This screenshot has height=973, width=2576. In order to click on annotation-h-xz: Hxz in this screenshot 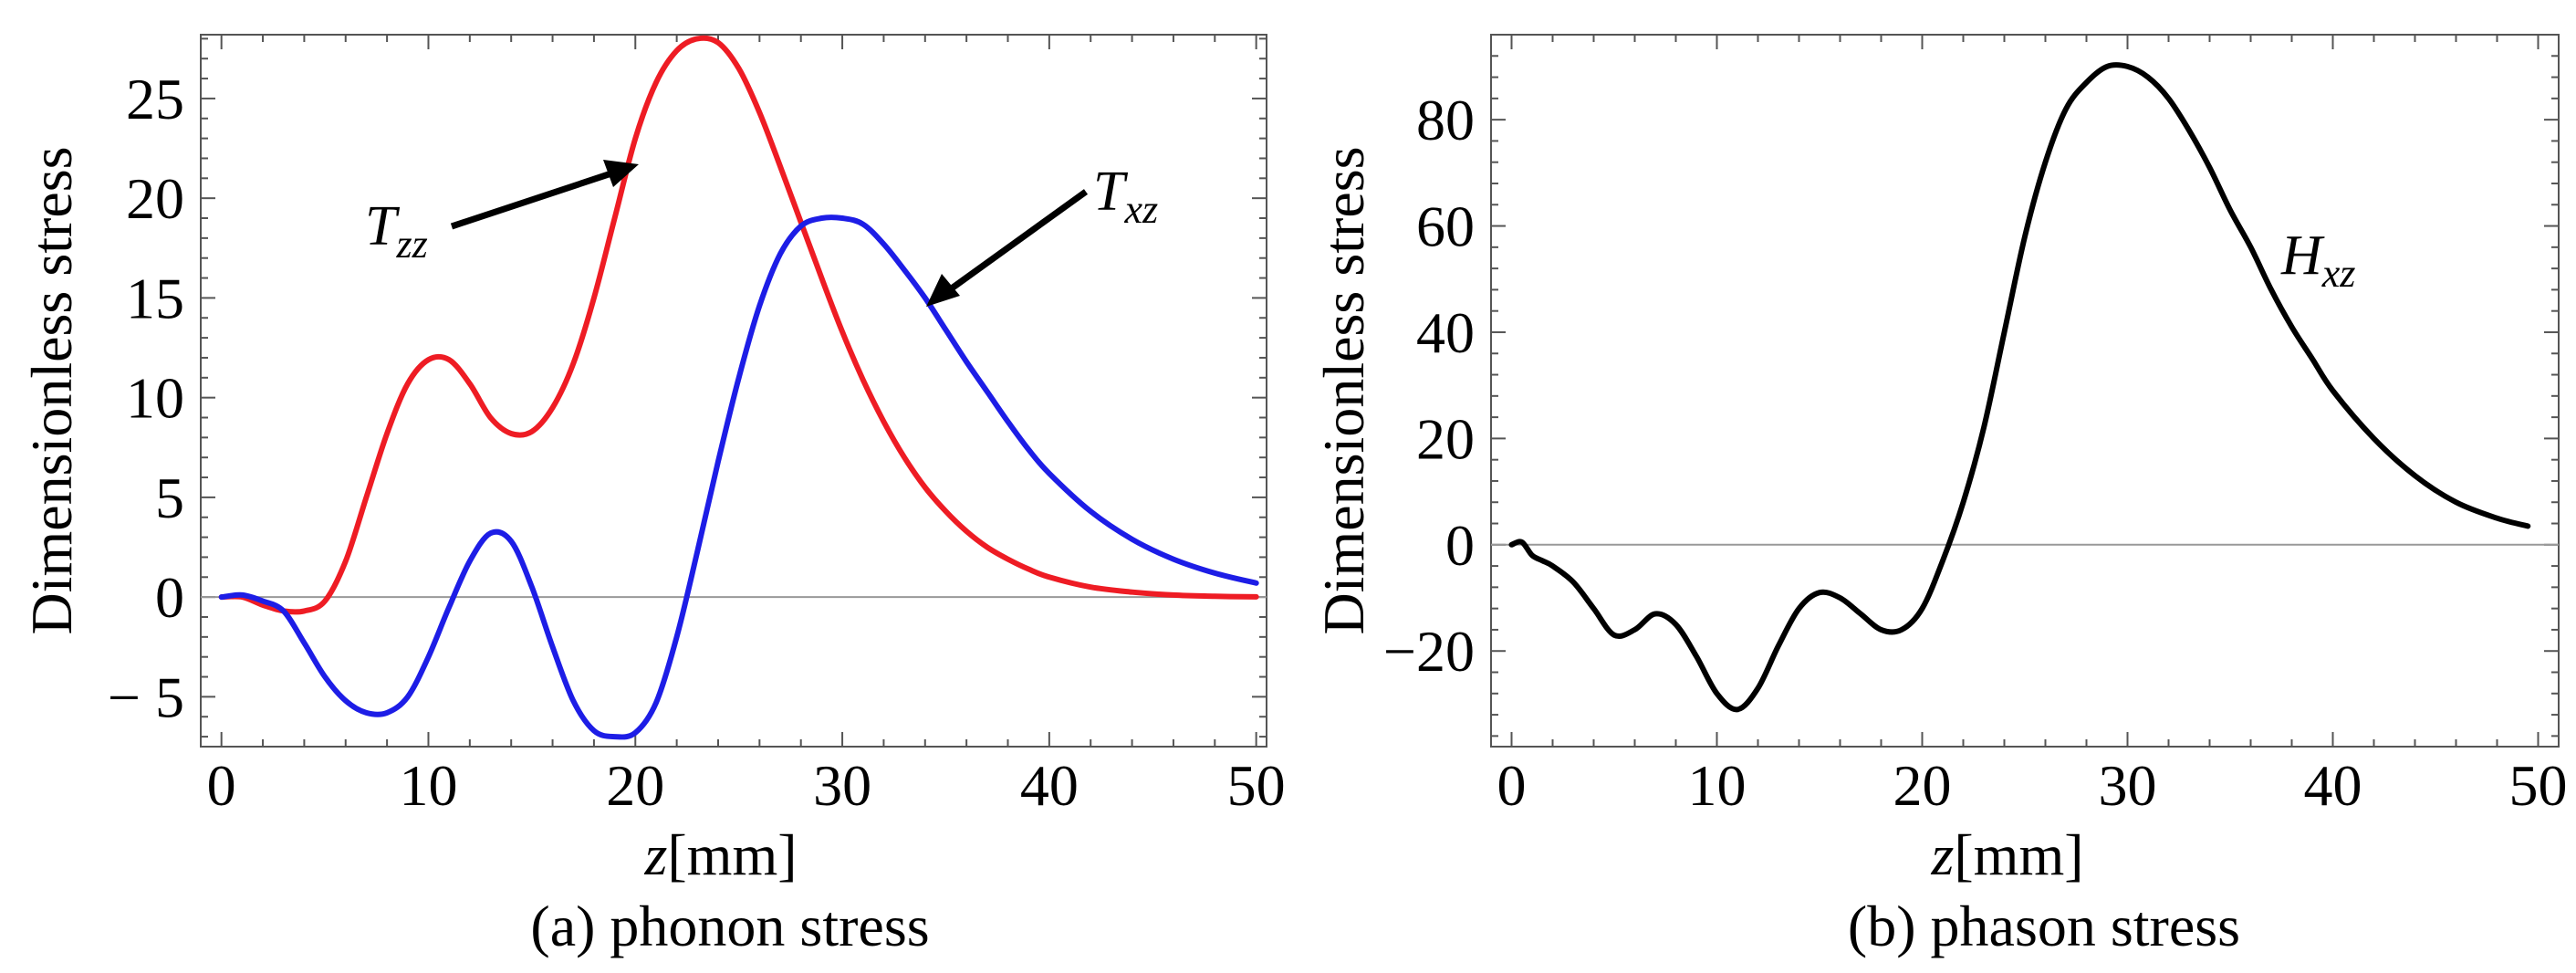, I will do `click(2317, 260)`.